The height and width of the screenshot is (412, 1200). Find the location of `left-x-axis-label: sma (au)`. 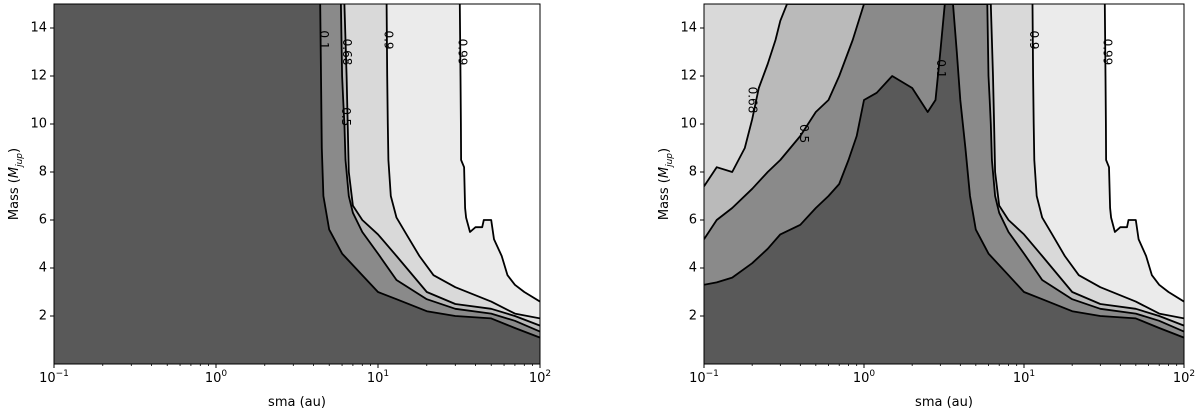

left-x-axis-label: sma (au) is located at coordinates (297, 402).